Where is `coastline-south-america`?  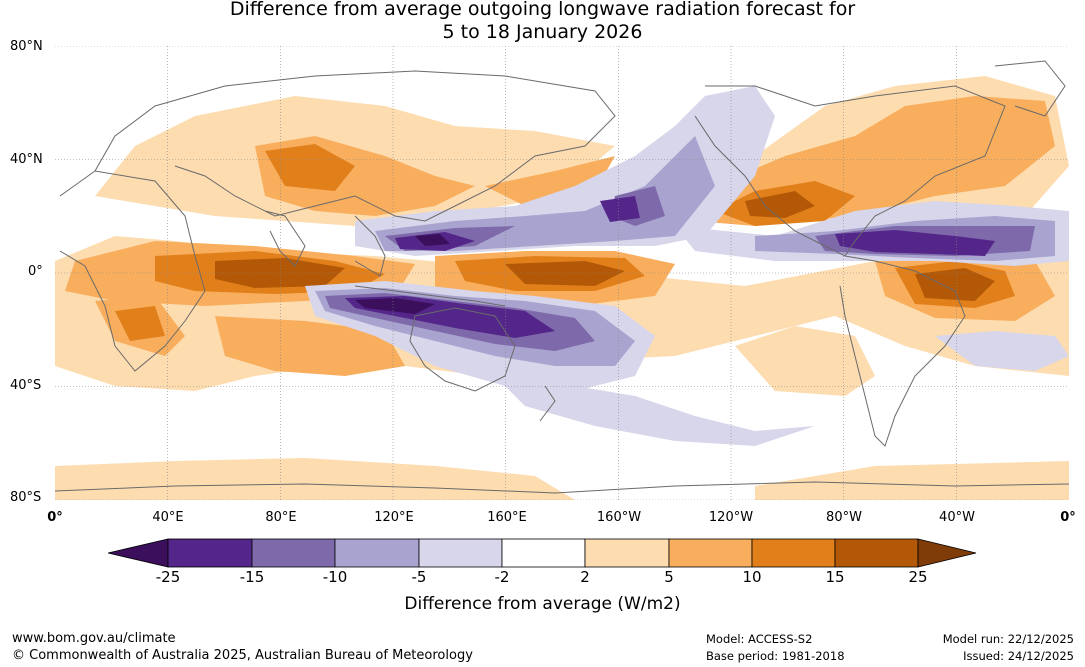 coastline-south-america is located at coordinates (902, 351).